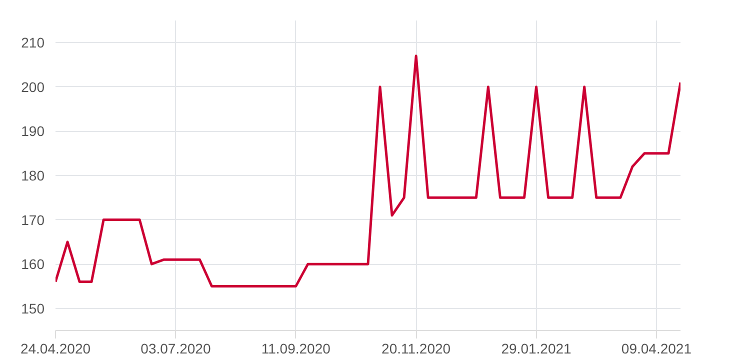 This screenshot has width=739, height=363. Describe the element at coordinates (33, 308) in the screenshot. I see `y-tick-label: 150` at that location.